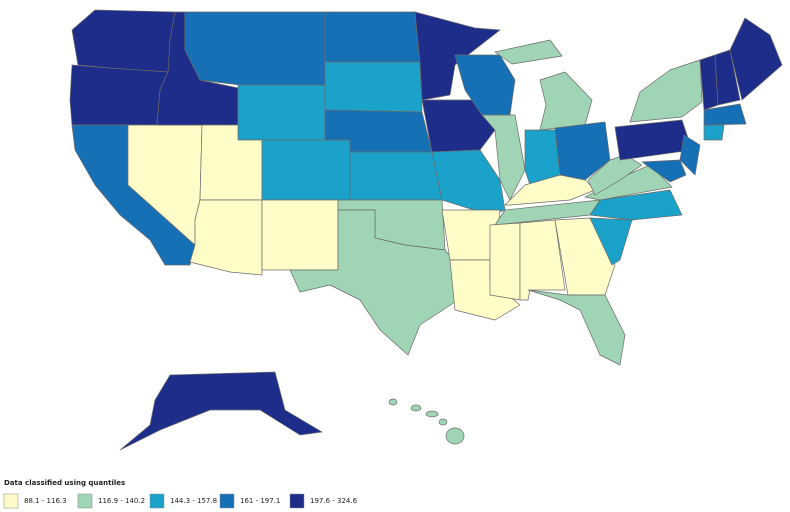 Image resolution: width=790 pixels, height=512 pixels. What do you see at coordinates (193, 501) in the screenshot?
I see `legend-label: 144.3 - 157.8` at bounding box center [193, 501].